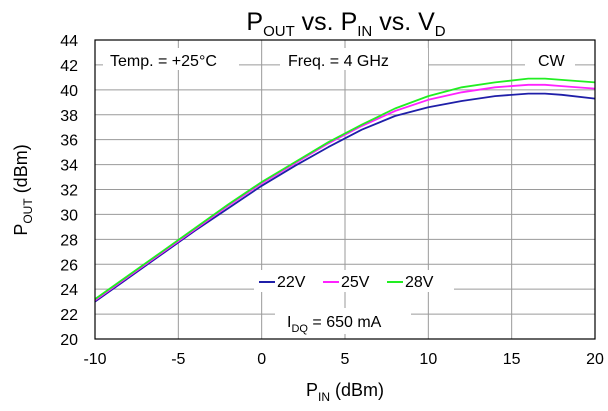 The width and height of the screenshot is (608, 411). I want to click on chart-title: POUT vs. PIN vs. VD, so click(345, 24).